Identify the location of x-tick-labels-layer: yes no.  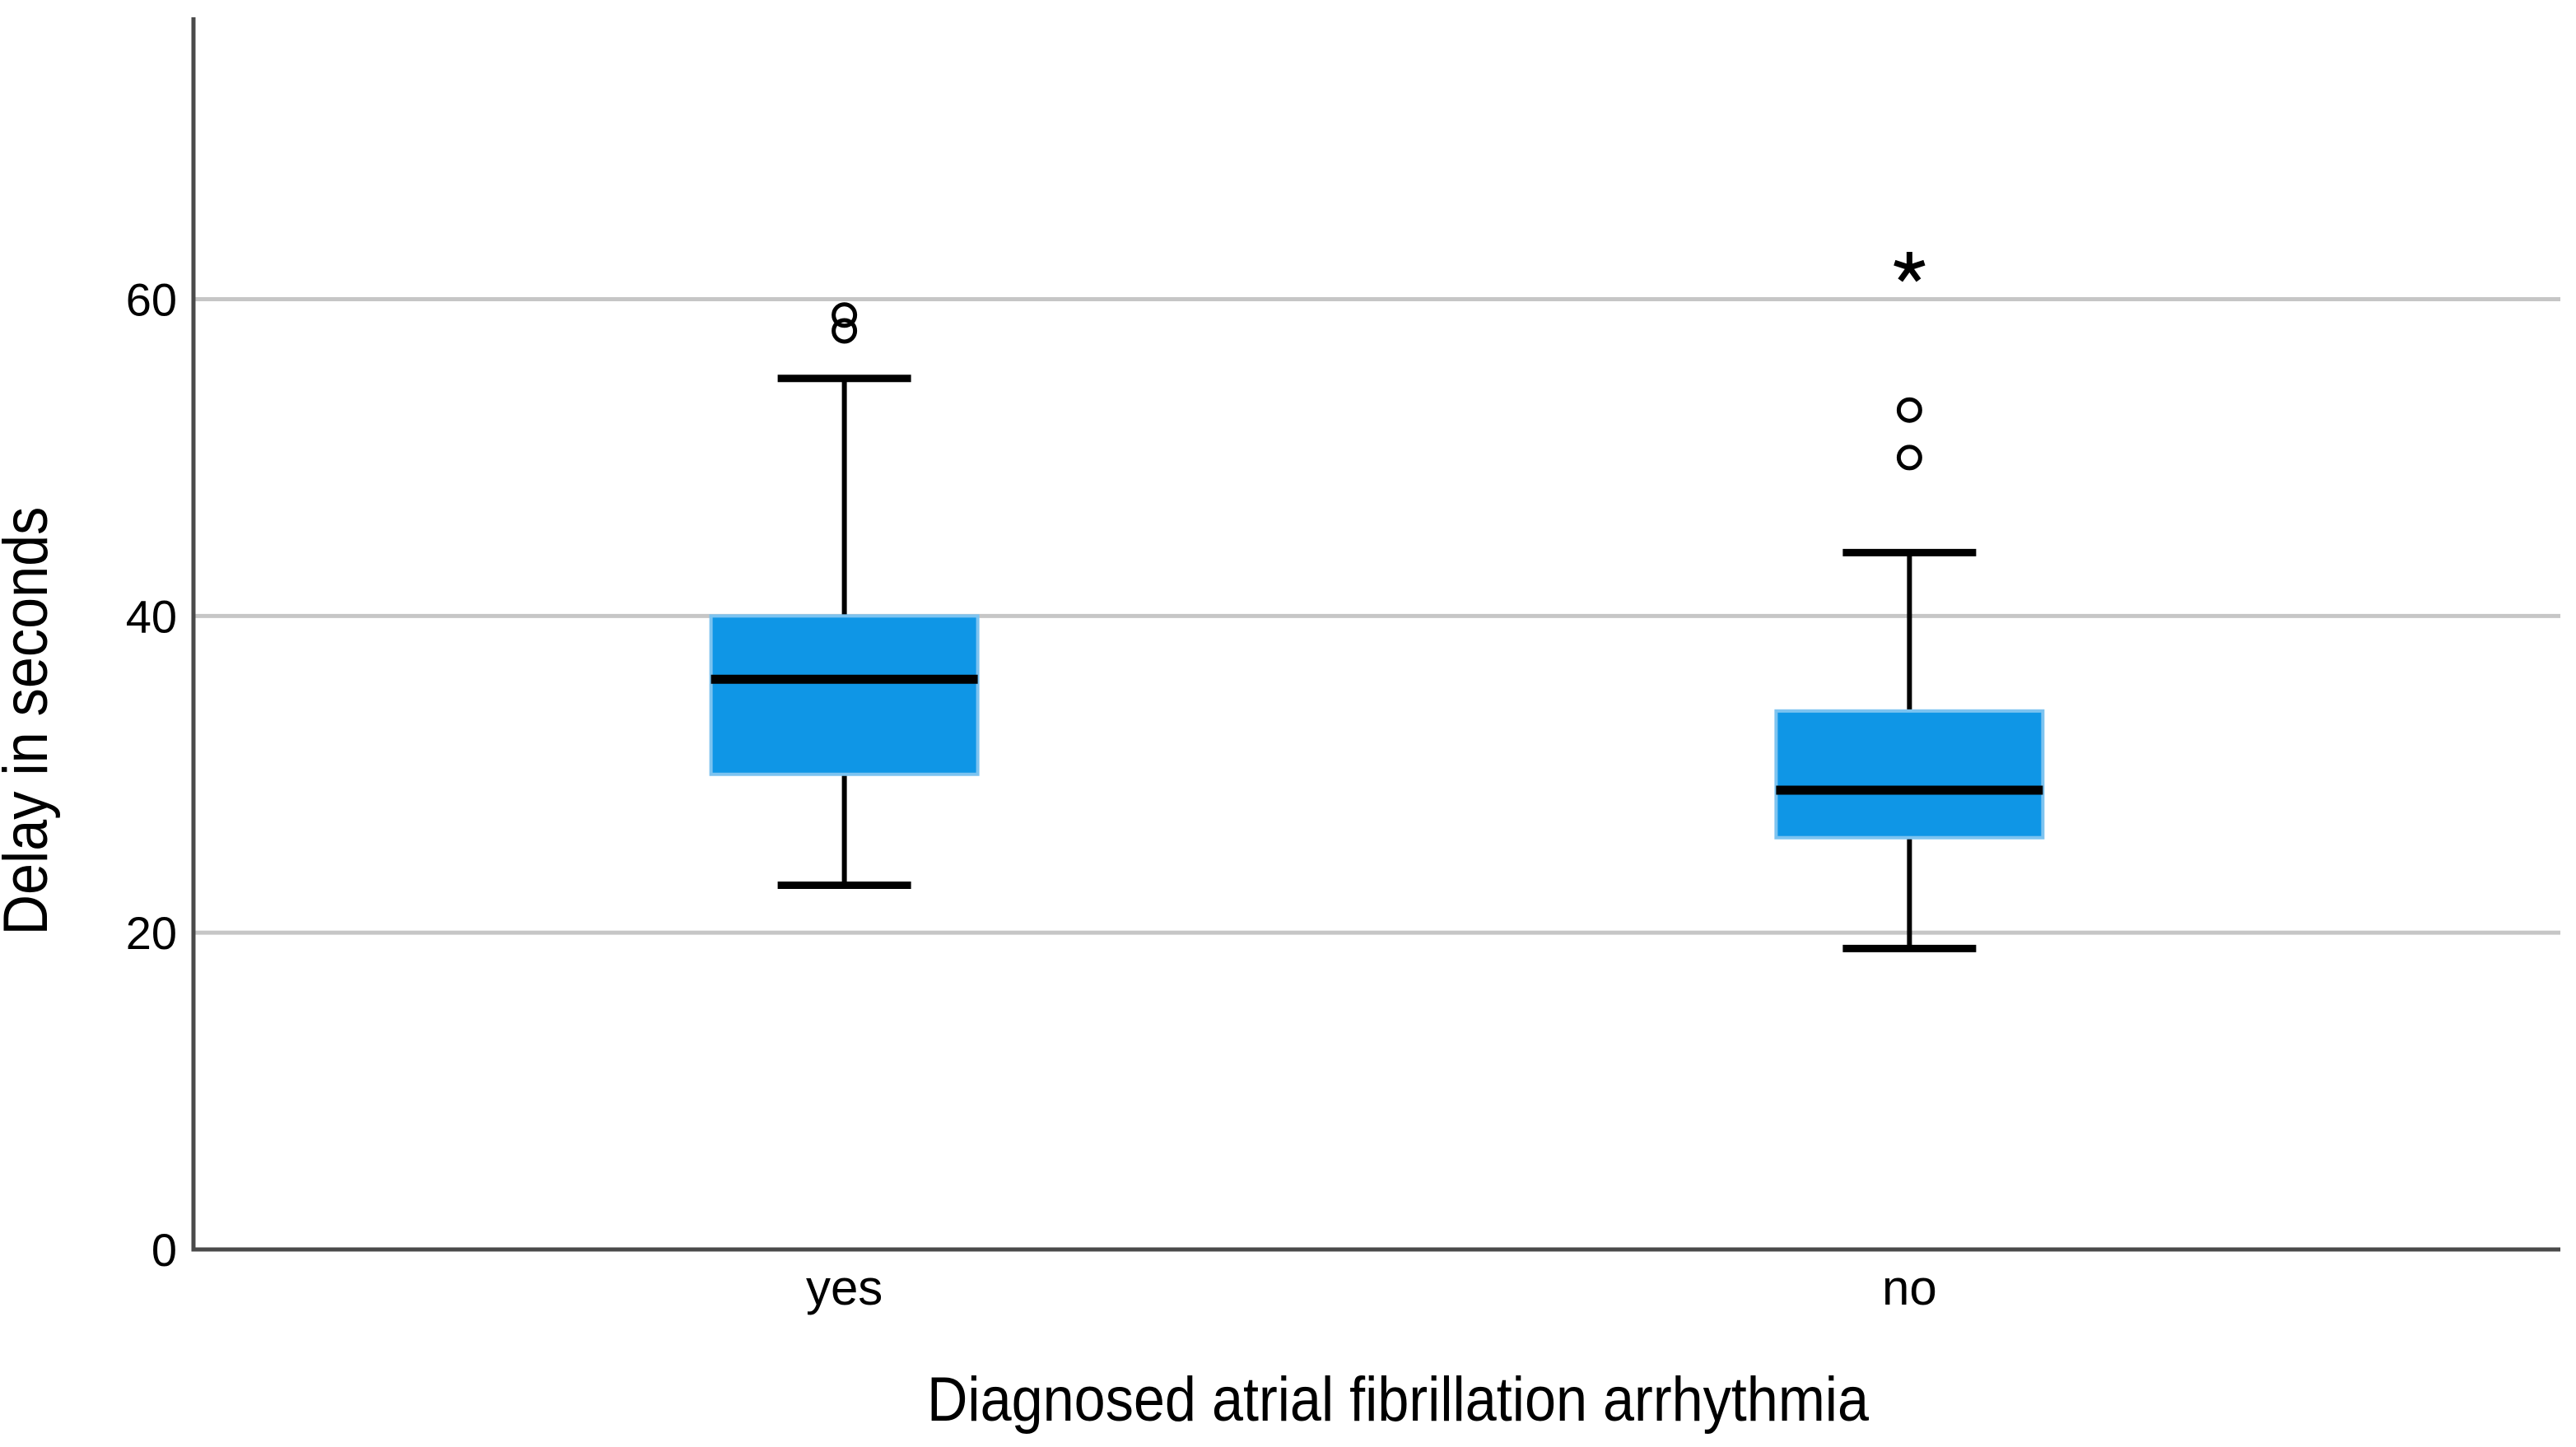
(1371, 1287).